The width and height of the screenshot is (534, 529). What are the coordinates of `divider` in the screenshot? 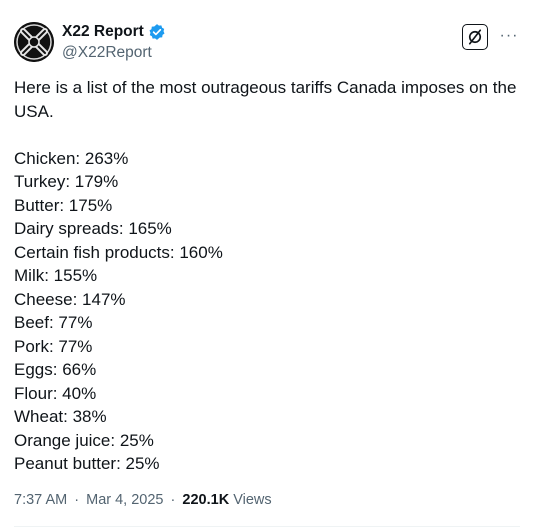 It's located at (267, 526).